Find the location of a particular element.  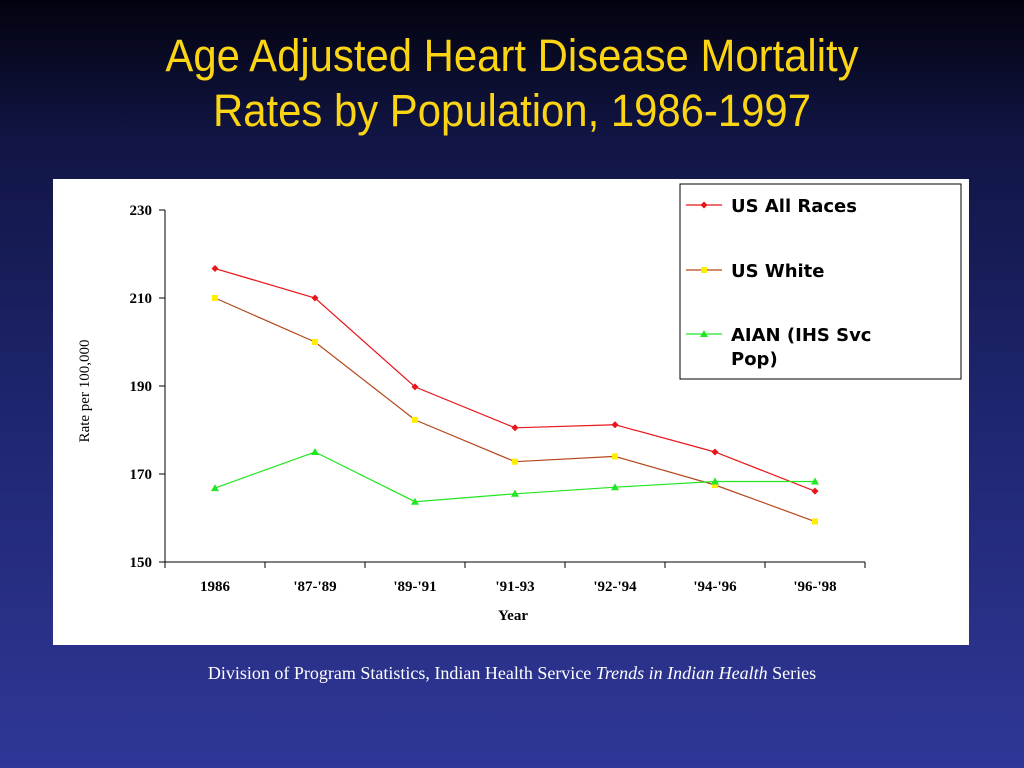

x-tick-label: '92-'94 is located at coordinates (615, 587).